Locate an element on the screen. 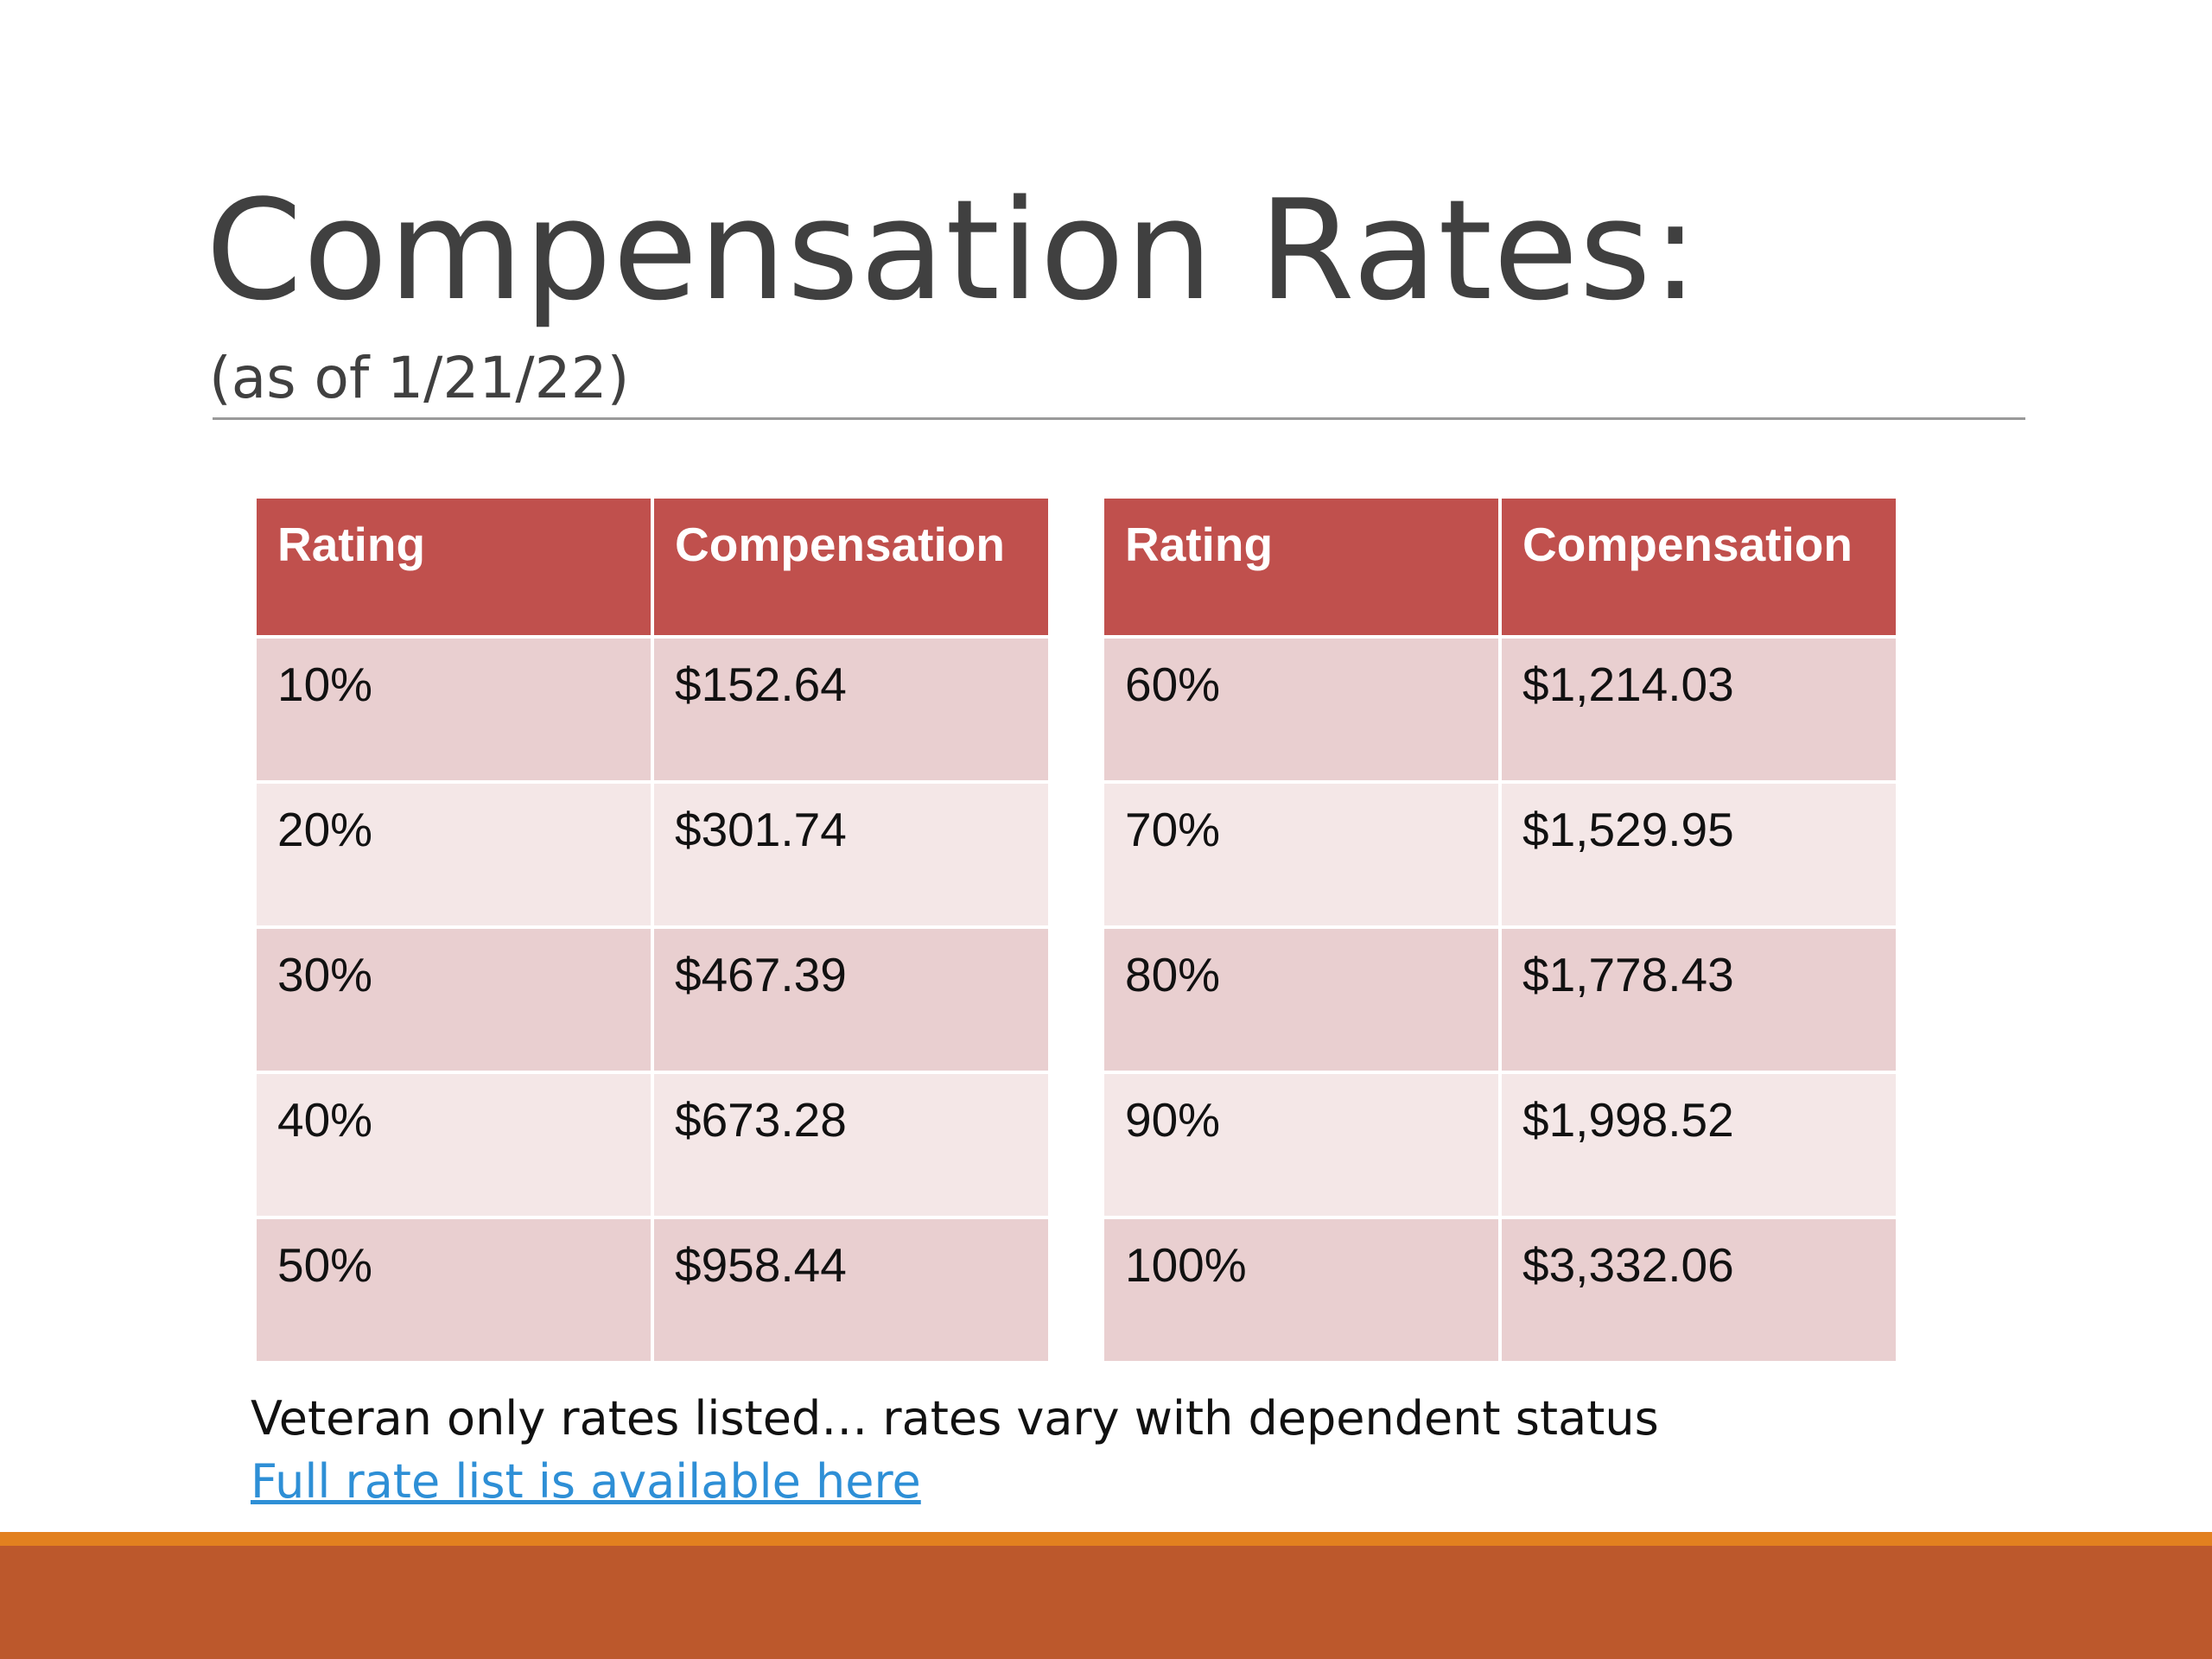 The height and width of the screenshot is (1659, 2212). full-rate-list-link: Full rate list is available here is located at coordinates (586, 1481).